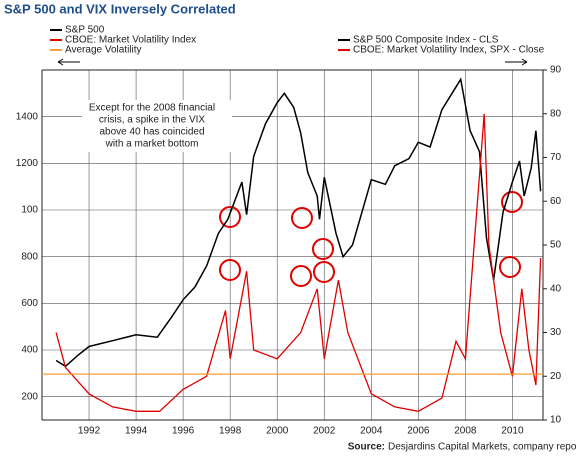 Image resolution: width=577 pixels, height=456 pixels. Describe the element at coordinates (29, 210) in the screenshot. I see `y-tick-label: 100` at that location.